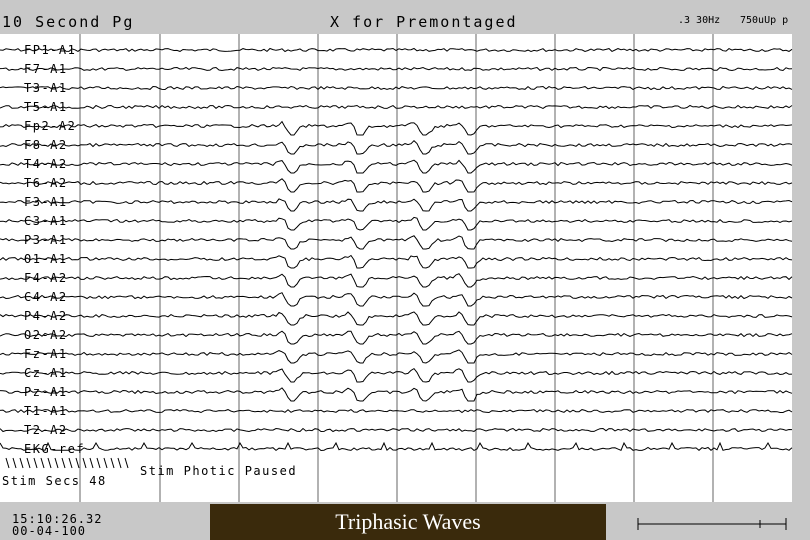 The width and height of the screenshot is (810, 540). I want to click on caption-text: Triphasic Waves, so click(408, 521).